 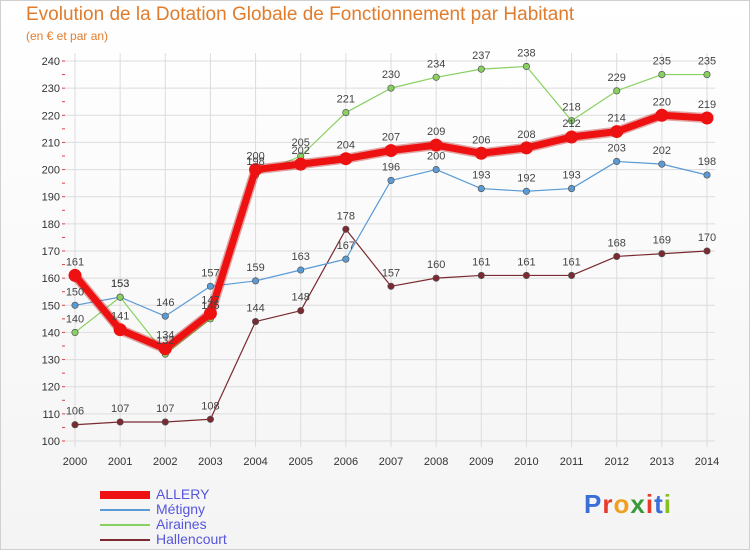 What do you see at coordinates (183, 494) in the screenshot?
I see `legend-label: ALLERY` at bounding box center [183, 494].